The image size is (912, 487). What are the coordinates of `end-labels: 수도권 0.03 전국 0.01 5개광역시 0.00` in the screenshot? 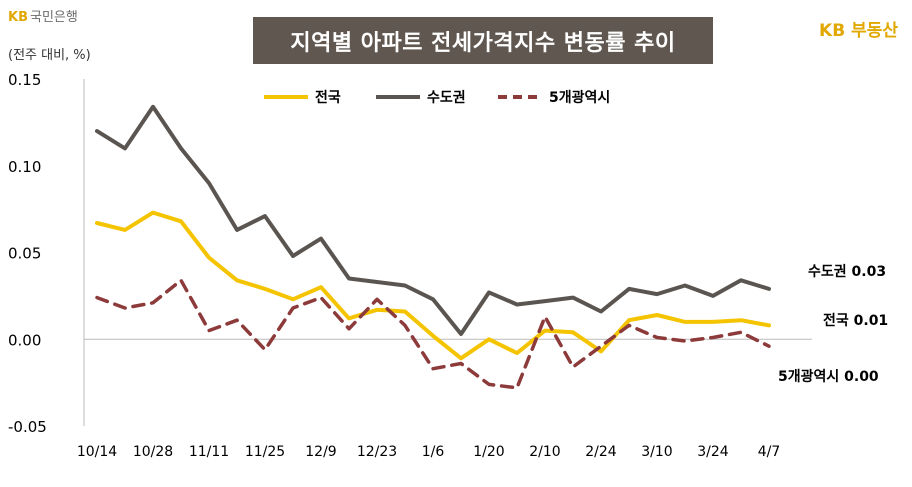 It's located at (833, 324).